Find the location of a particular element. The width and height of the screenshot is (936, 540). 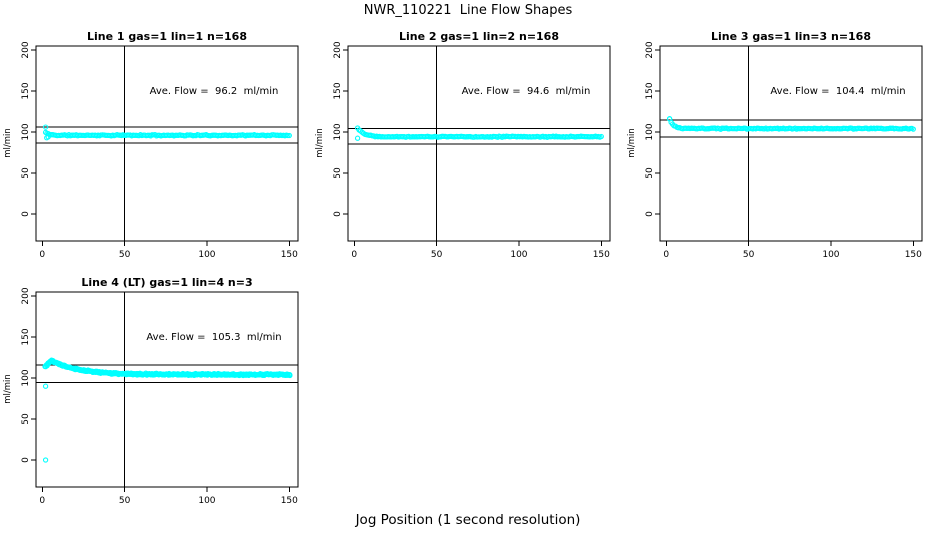

ave-flow-annotation: Ave. Flow = 96.2 ml/min is located at coordinates (214, 91).